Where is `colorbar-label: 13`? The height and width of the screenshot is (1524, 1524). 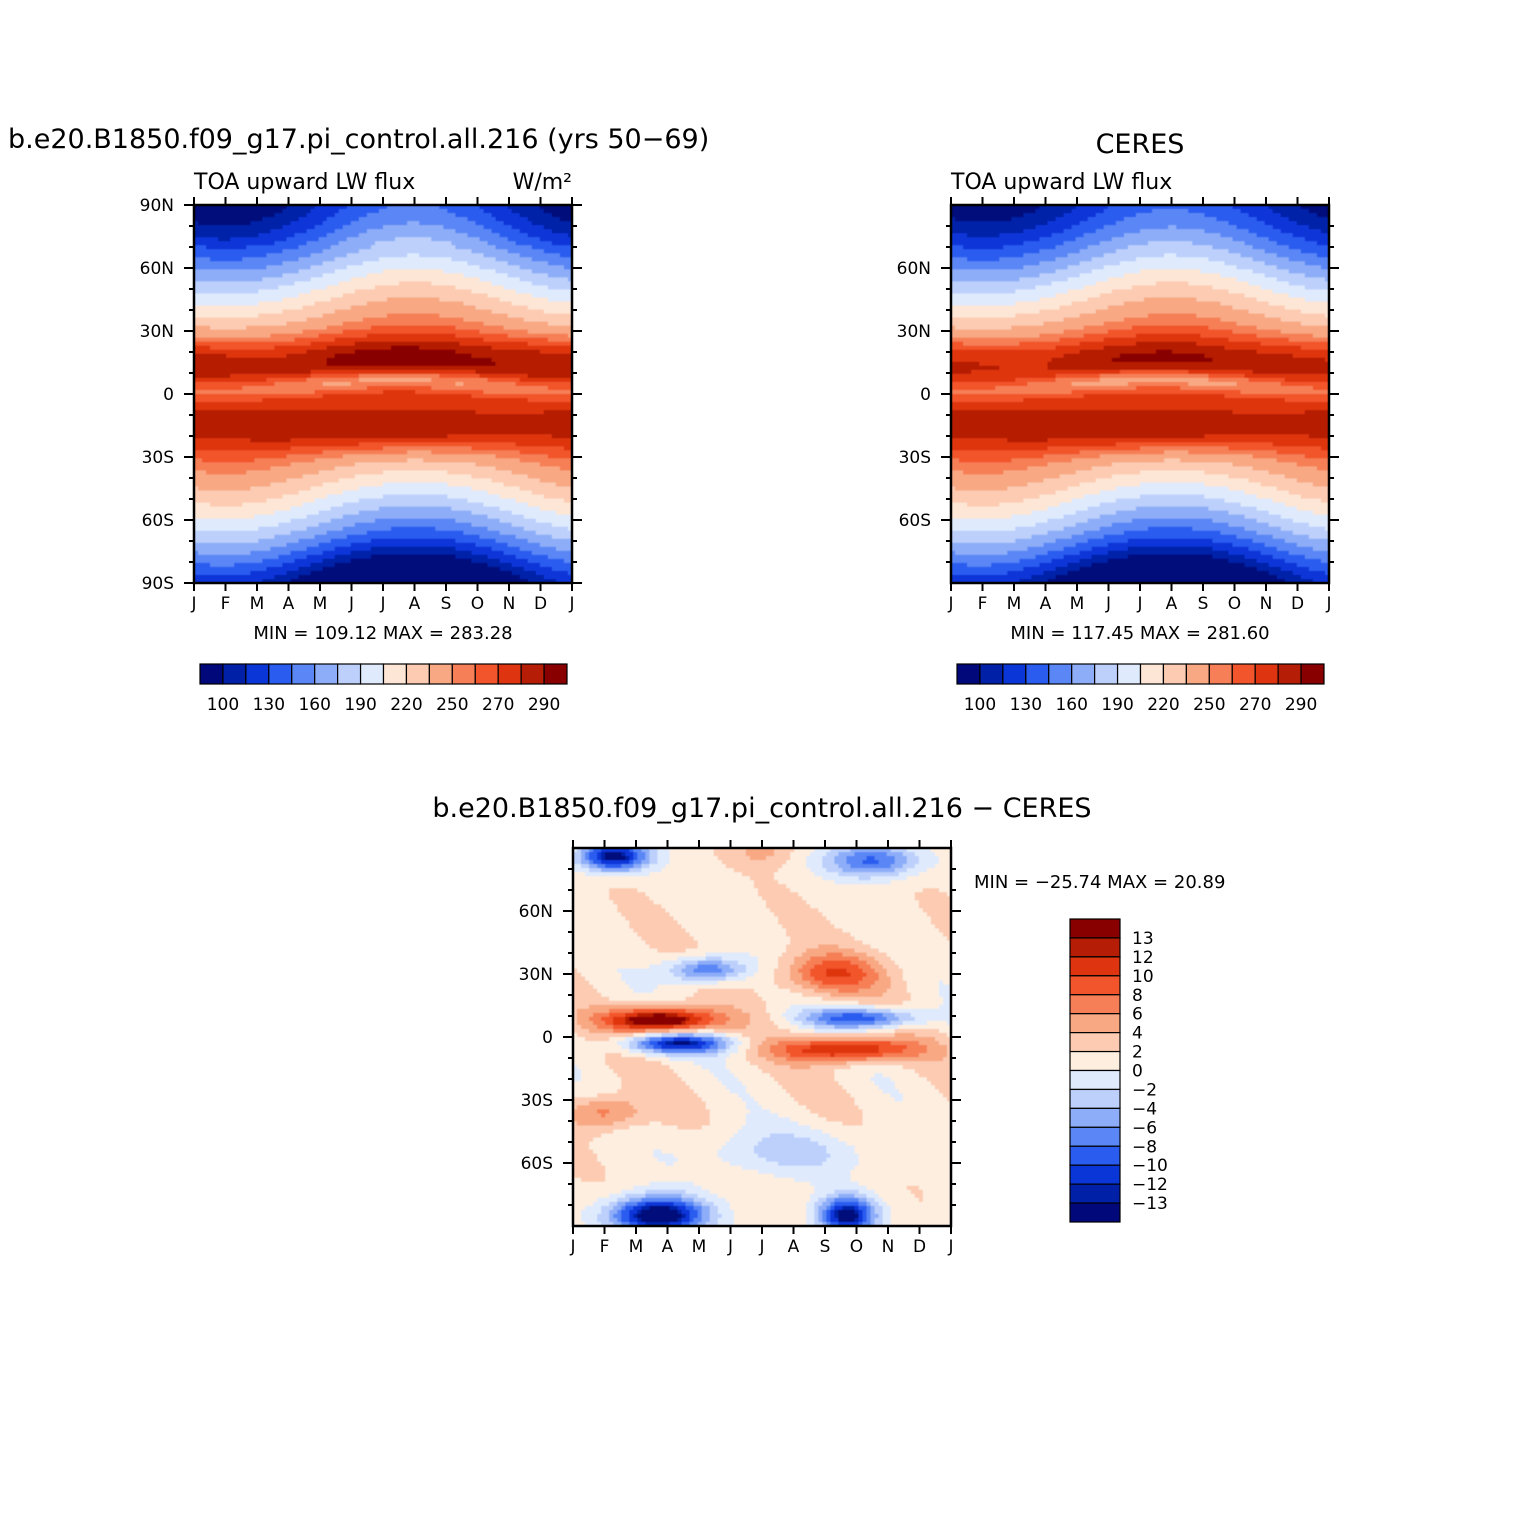 colorbar-label: 13 is located at coordinates (1143, 939).